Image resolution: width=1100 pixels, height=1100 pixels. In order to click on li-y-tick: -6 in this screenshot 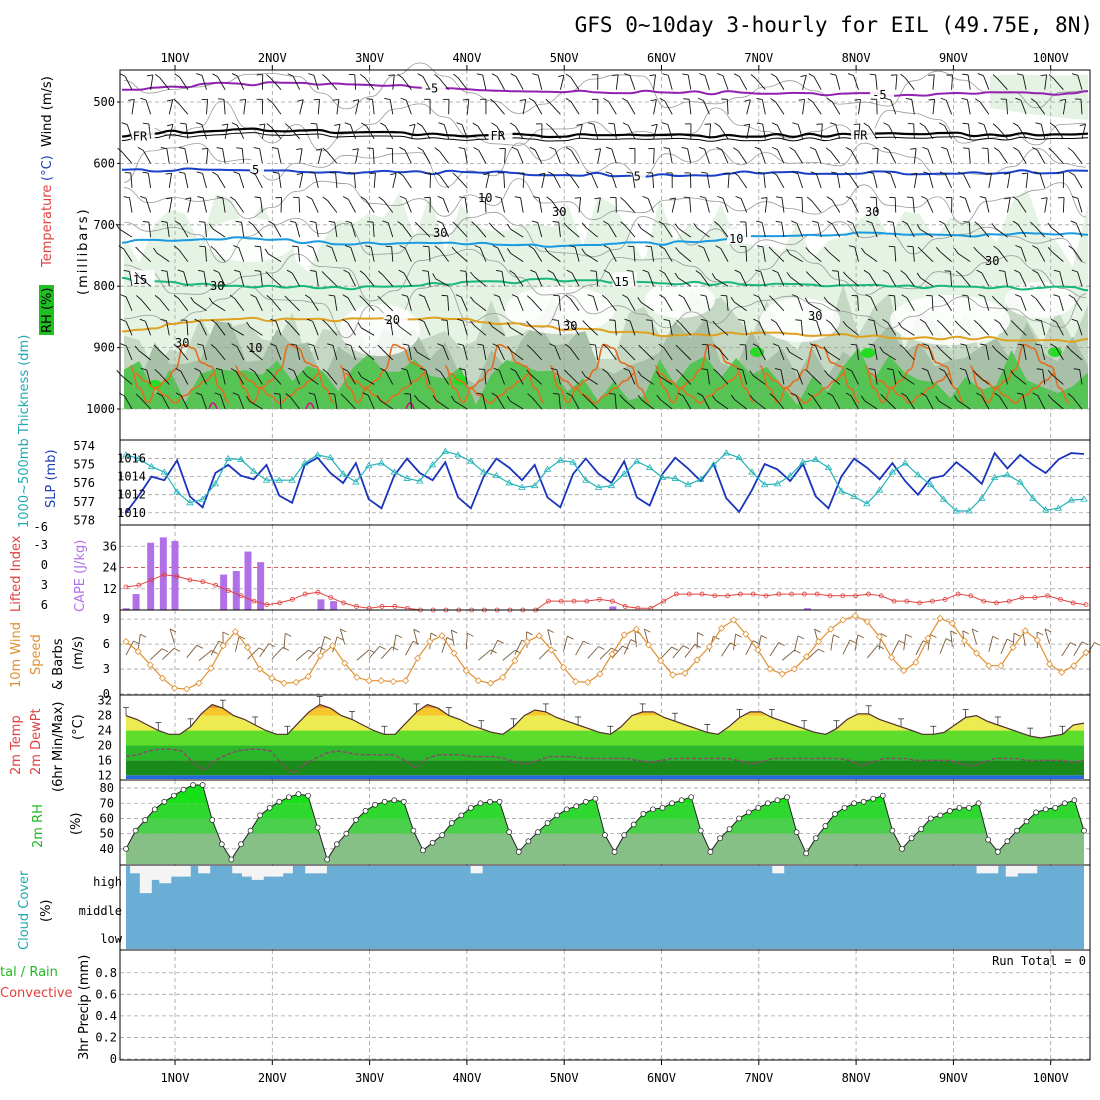, I will do `click(41, 527)`.